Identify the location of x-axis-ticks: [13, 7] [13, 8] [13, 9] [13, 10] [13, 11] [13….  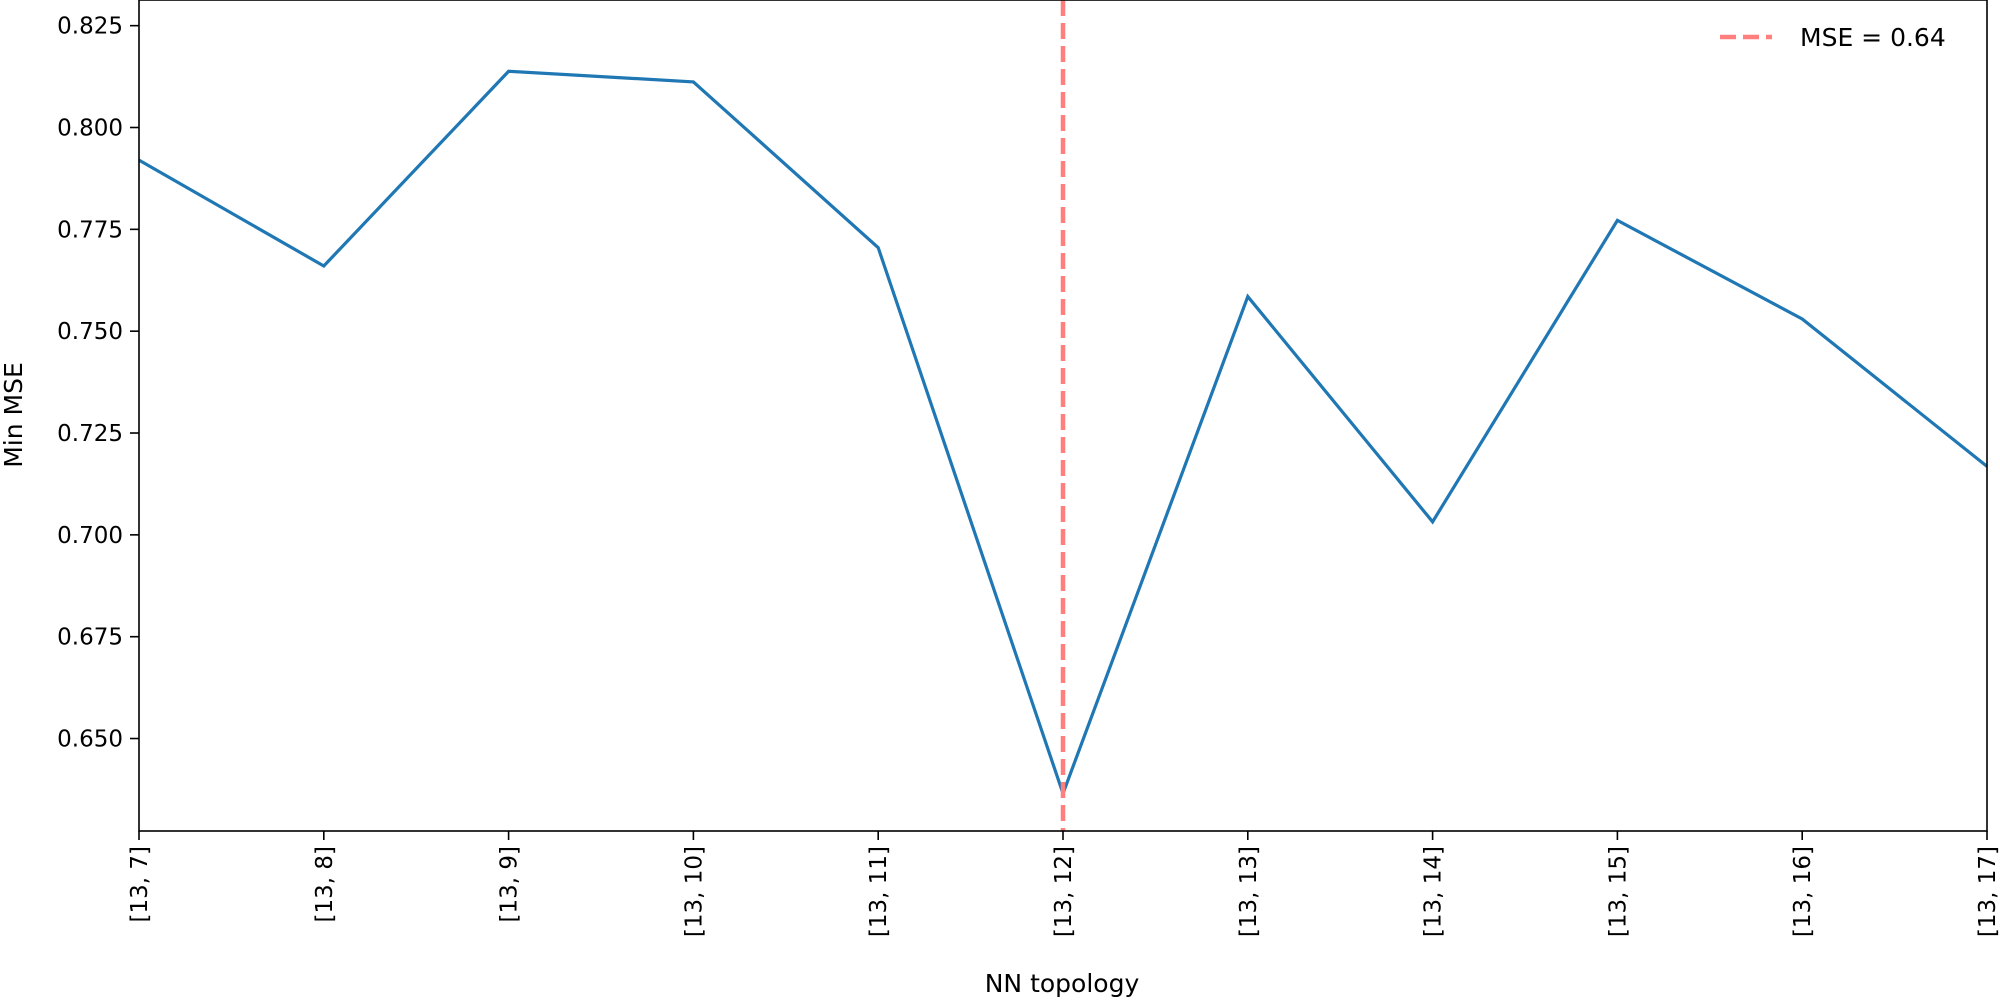
(1063, 884).